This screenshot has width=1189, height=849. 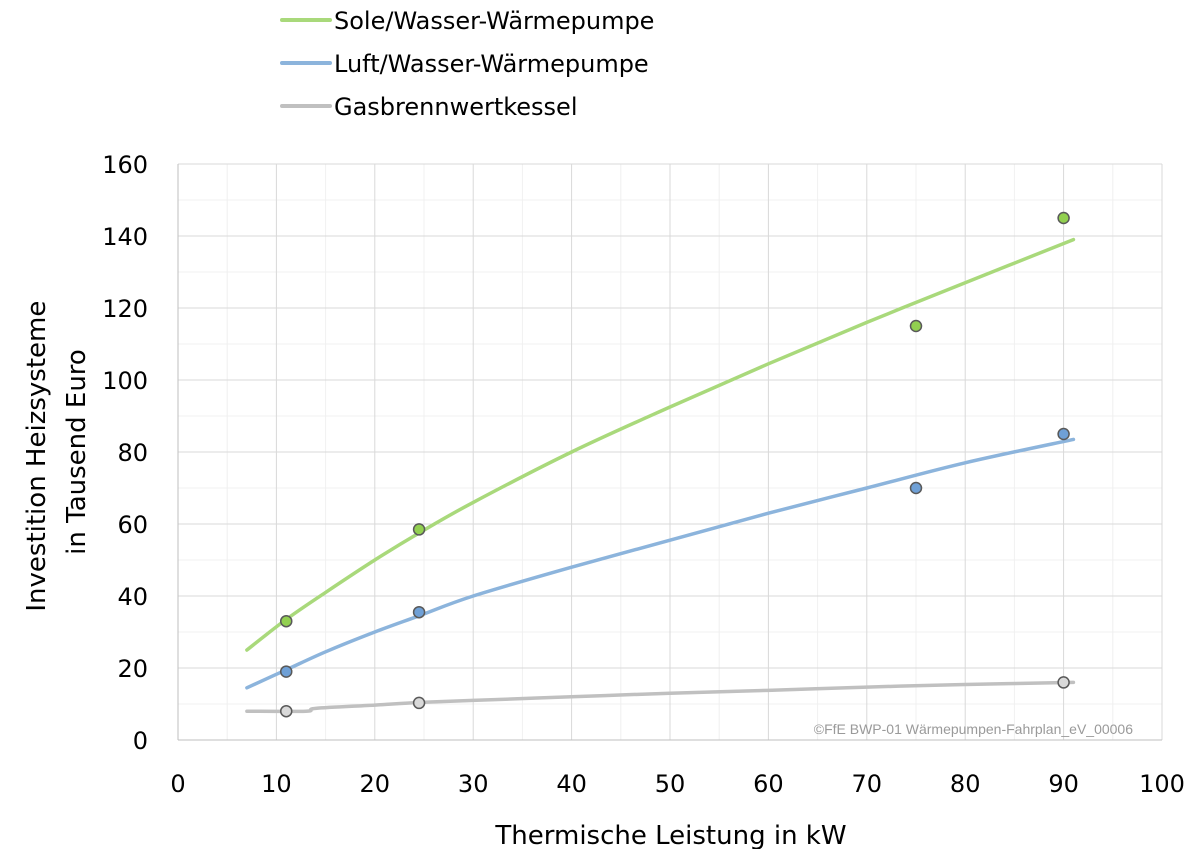 I want to click on x-tick-label: 40, so click(x=571, y=784).